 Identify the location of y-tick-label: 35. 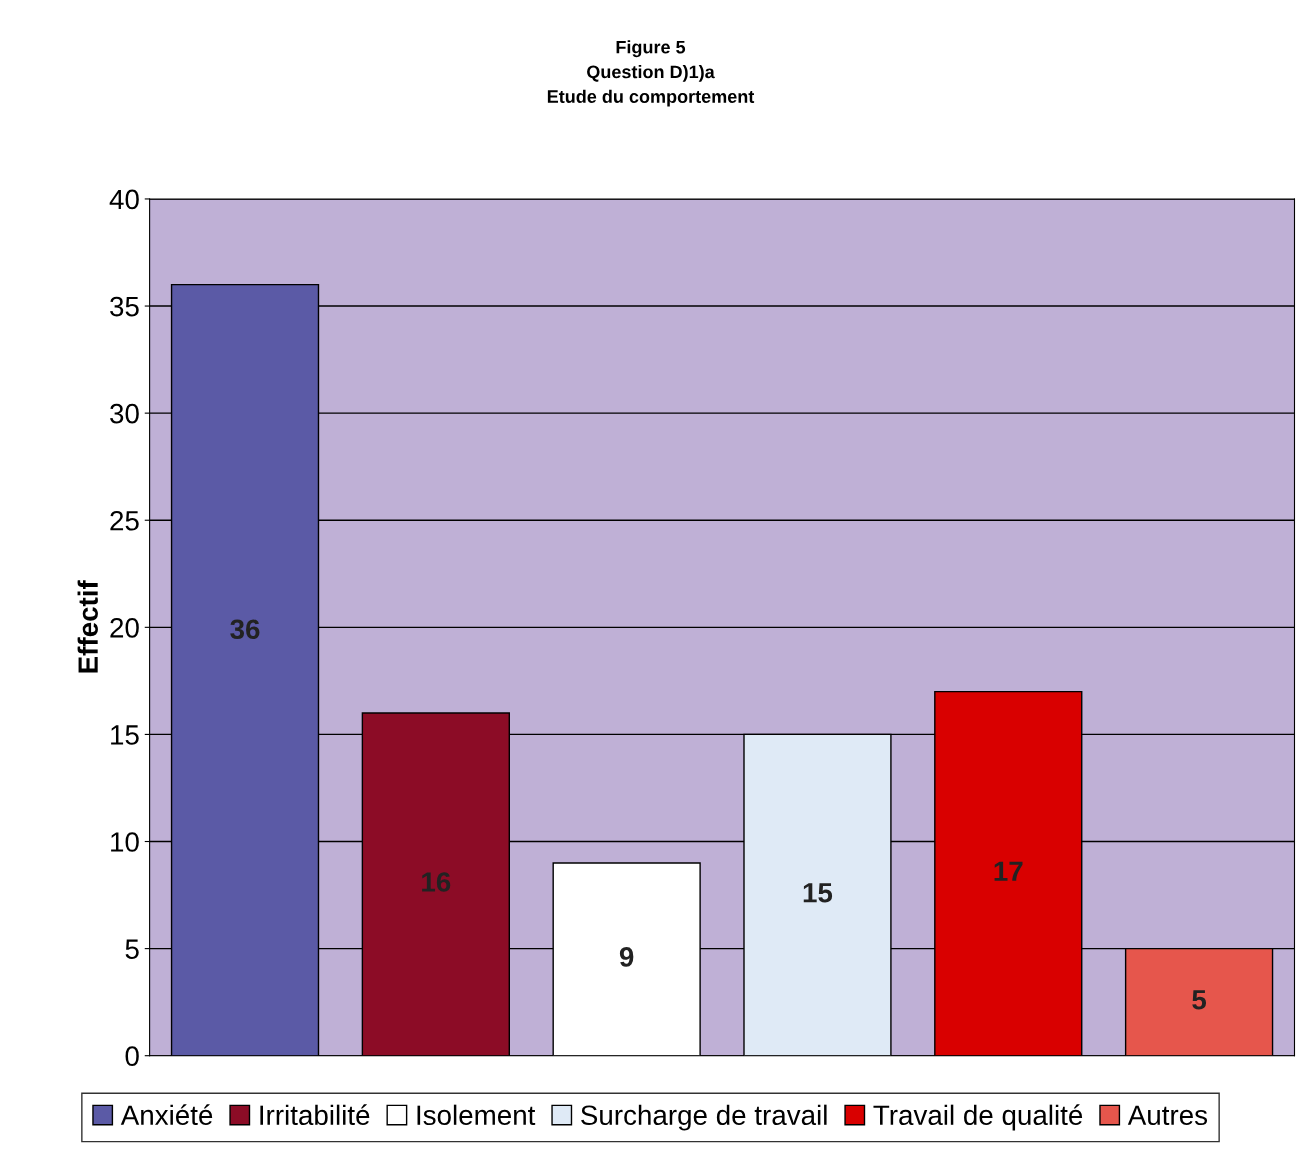
(124, 306).